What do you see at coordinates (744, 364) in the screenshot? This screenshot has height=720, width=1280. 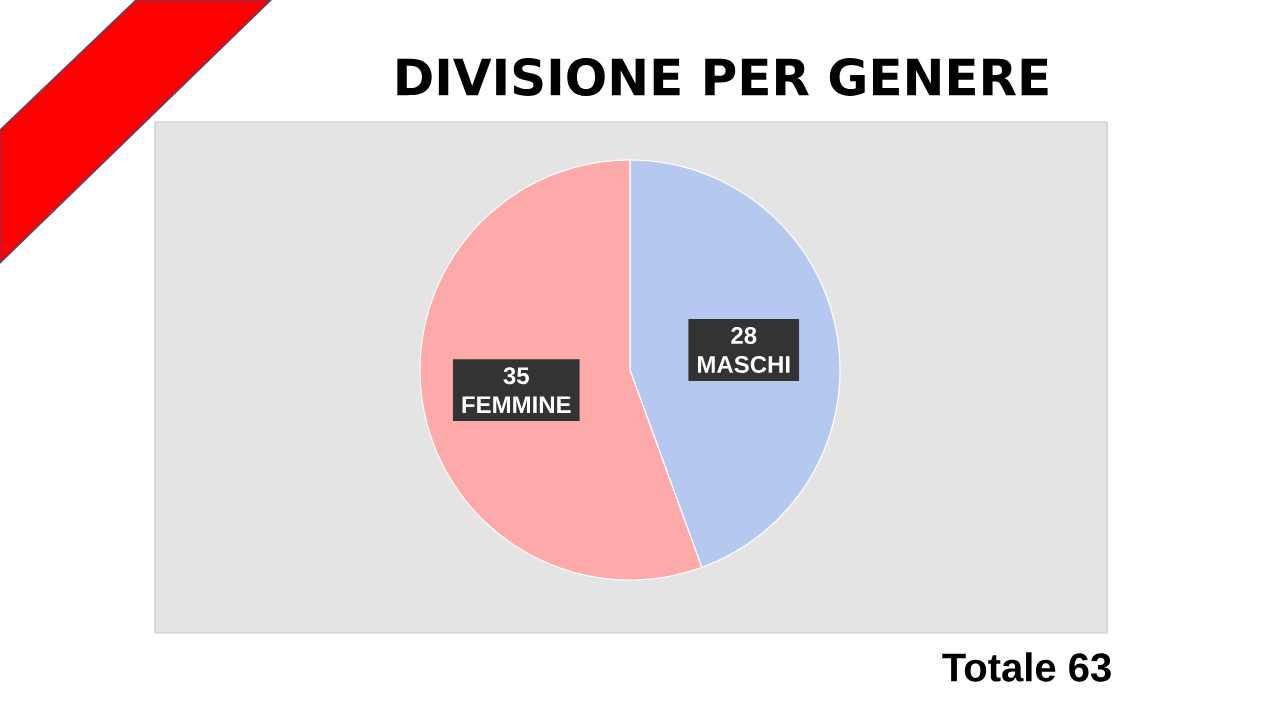 I see `slice-label: MASCHI` at bounding box center [744, 364].